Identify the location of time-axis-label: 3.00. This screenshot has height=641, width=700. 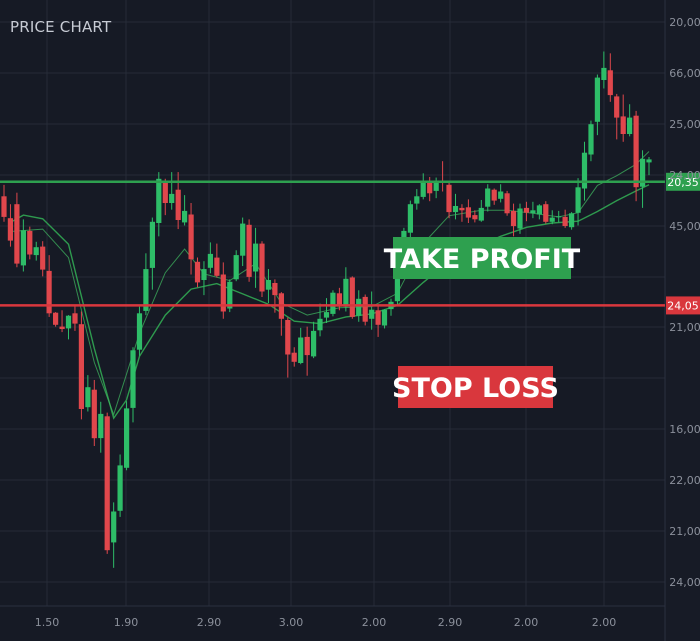
(291, 622).